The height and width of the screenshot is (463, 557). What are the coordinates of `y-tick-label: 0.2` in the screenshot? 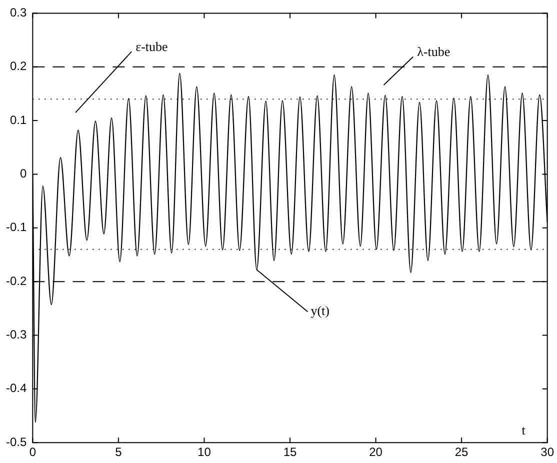 It's located at (18, 66).